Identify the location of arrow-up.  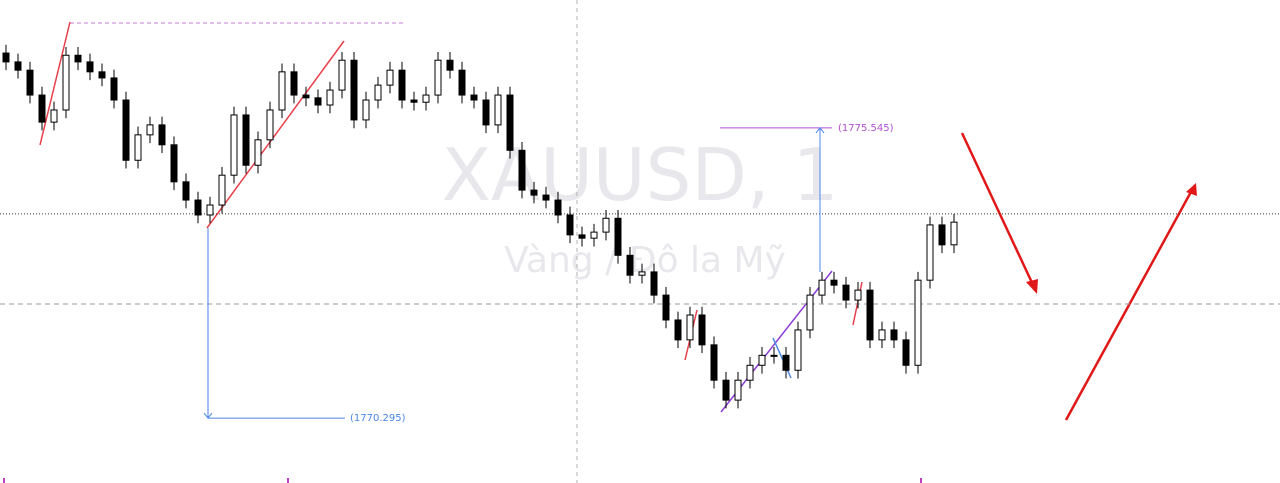
(1129, 305).